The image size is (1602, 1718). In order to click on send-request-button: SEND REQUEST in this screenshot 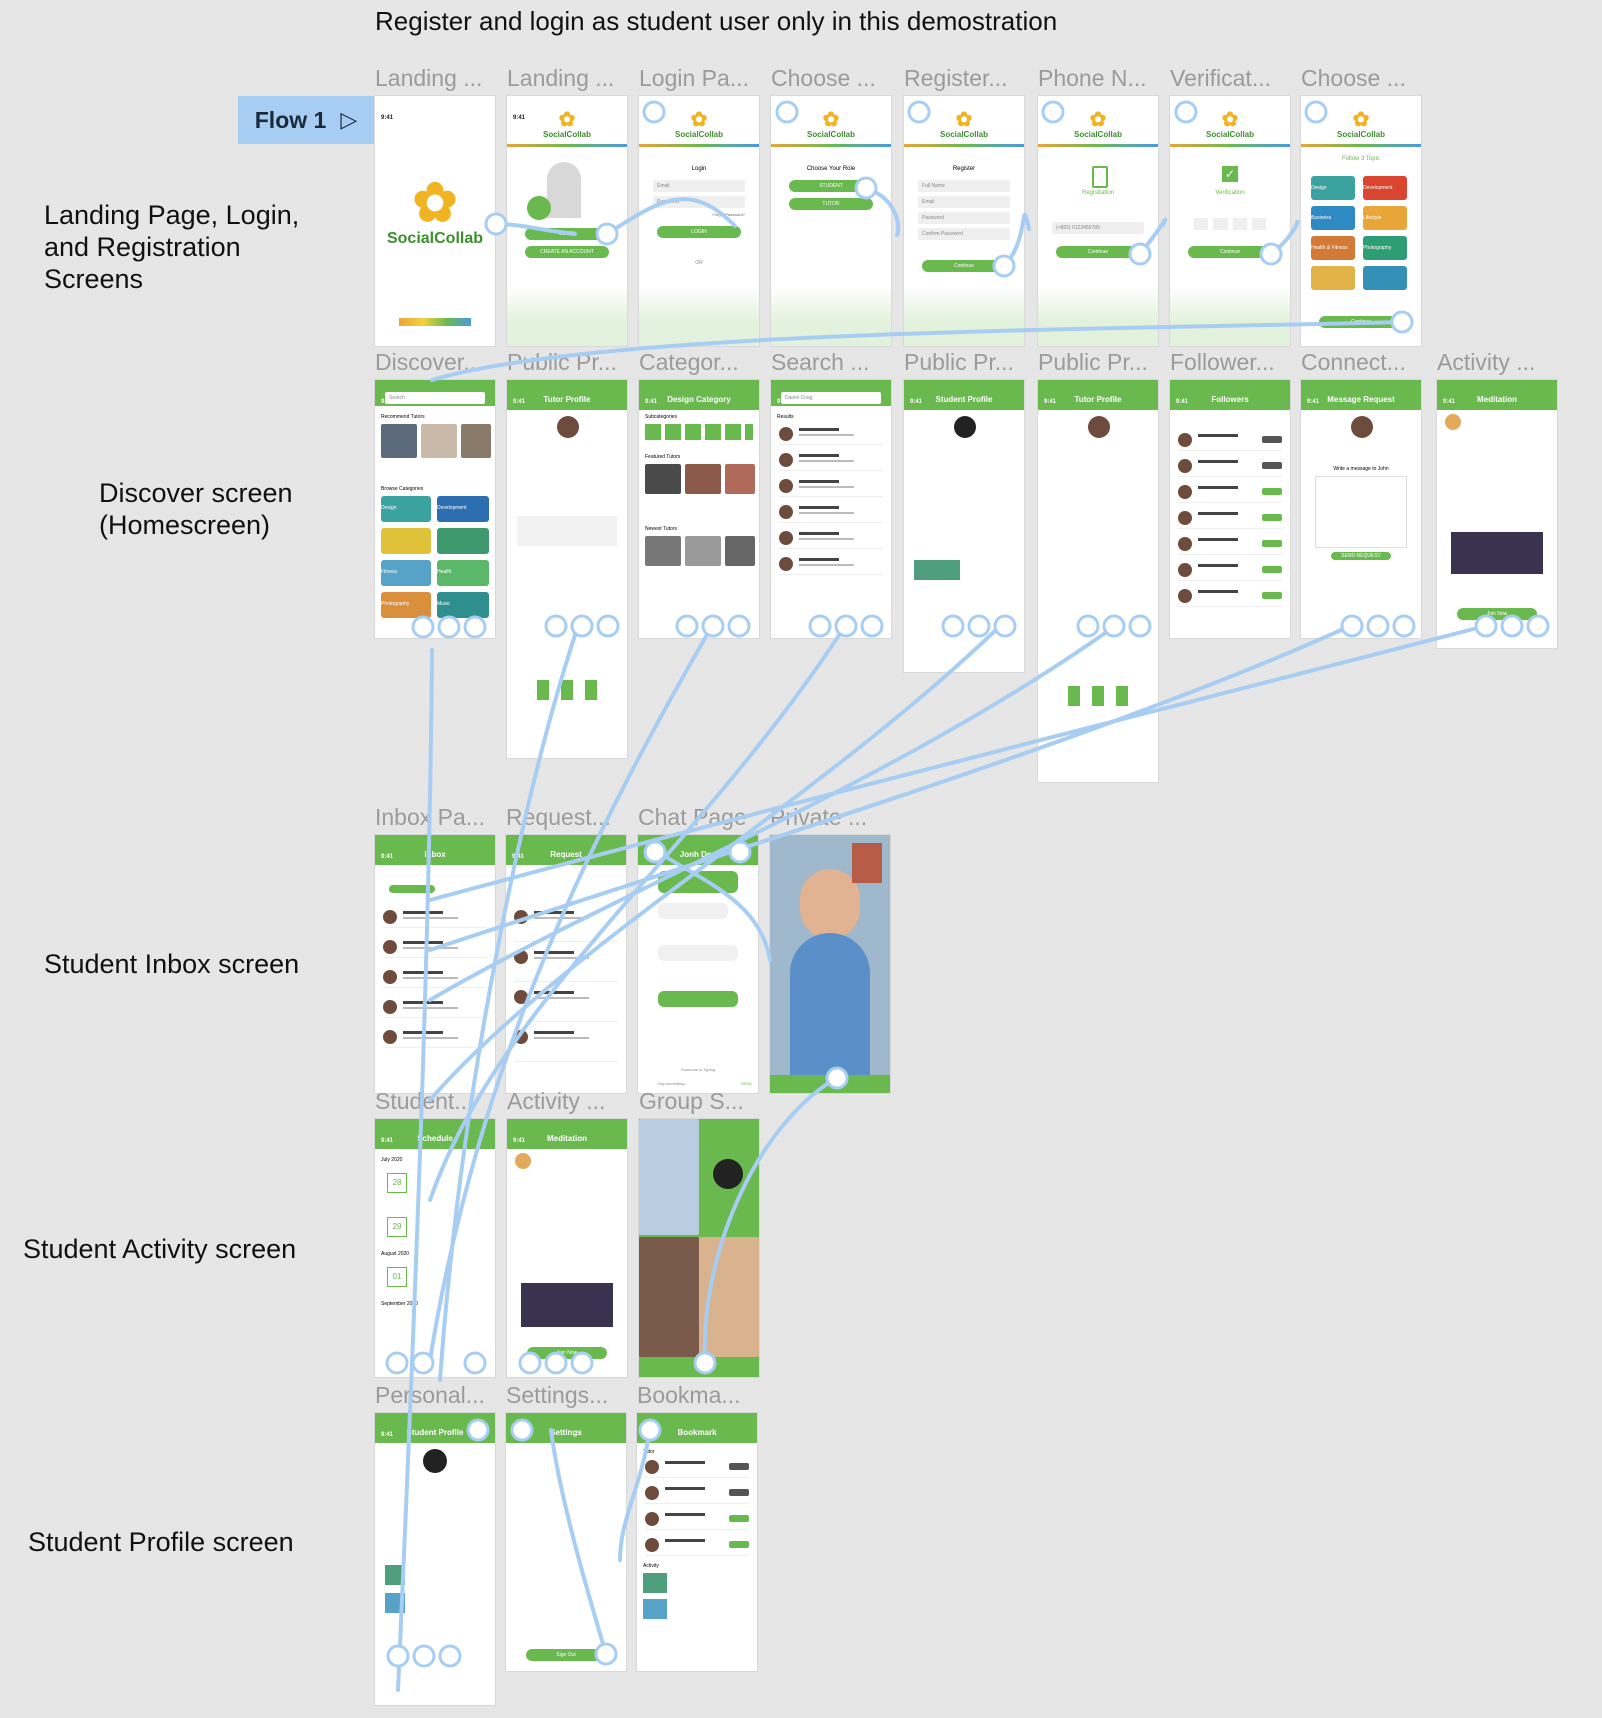, I will do `click(1361, 556)`.